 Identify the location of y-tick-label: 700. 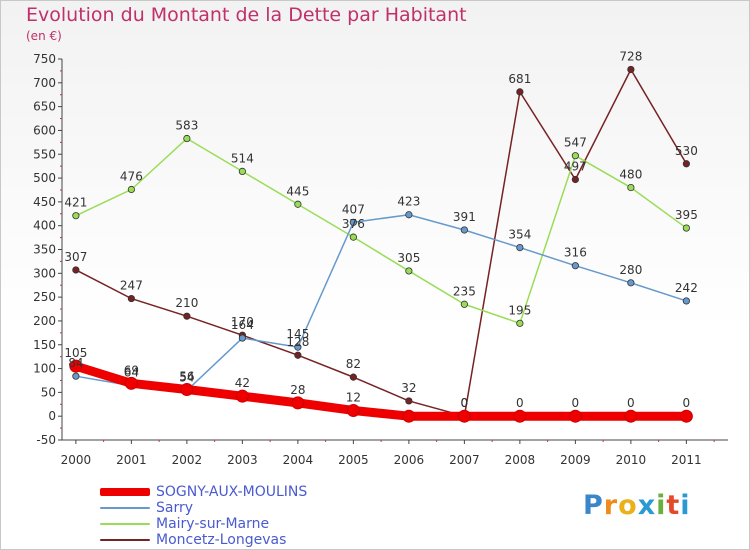
(44, 83).